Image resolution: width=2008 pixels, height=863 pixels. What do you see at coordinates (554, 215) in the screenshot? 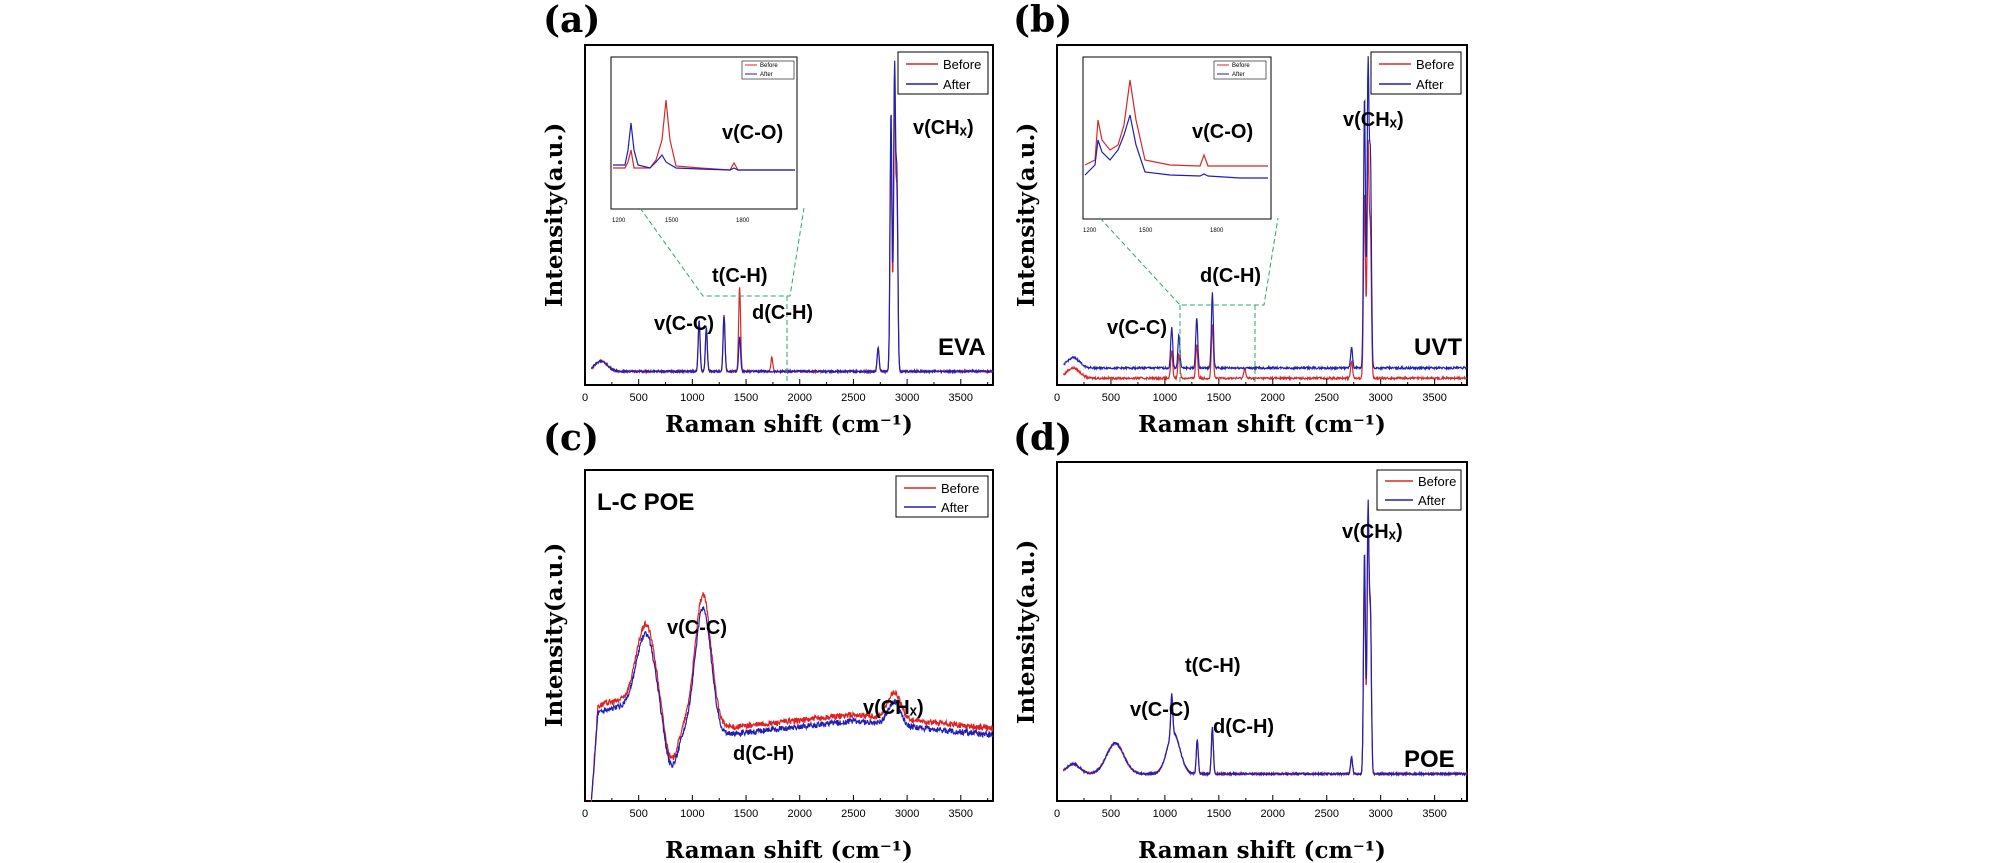
I see `y-axis-title: Intensity(a.u.)` at bounding box center [554, 215].